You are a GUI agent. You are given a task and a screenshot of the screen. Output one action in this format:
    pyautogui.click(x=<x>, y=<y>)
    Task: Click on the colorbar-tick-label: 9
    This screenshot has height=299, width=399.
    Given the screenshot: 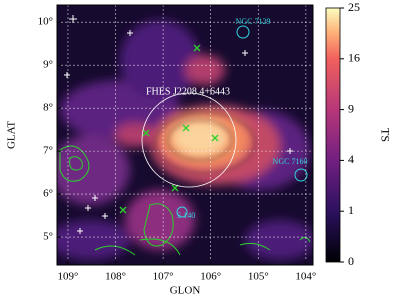 What is the action you would take?
    pyautogui.click(x=351, y=108)
    